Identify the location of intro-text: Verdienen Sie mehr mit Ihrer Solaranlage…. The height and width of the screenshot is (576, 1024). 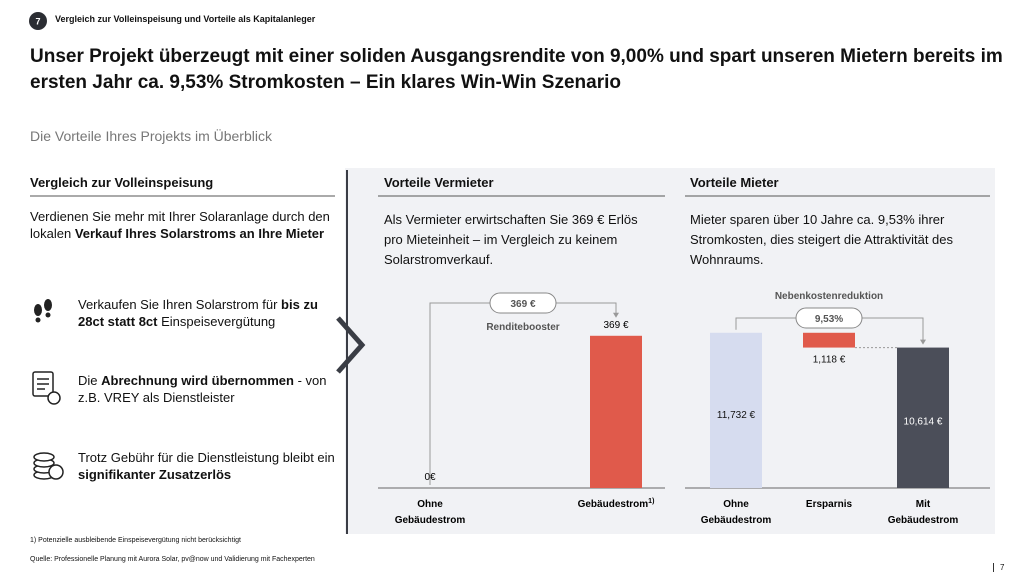
(180, 225).